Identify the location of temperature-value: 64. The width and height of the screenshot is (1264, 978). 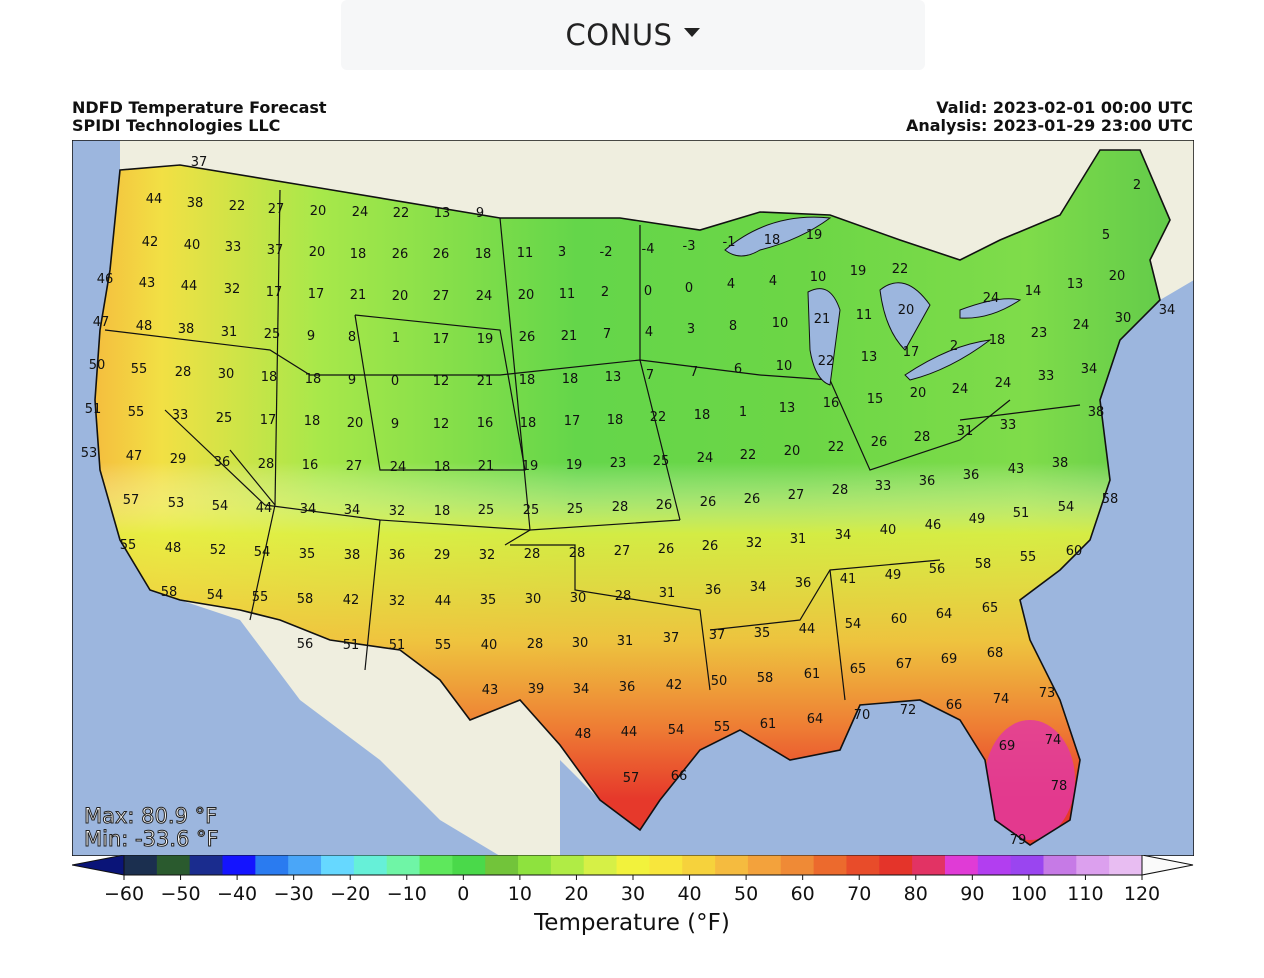
(944, 614).